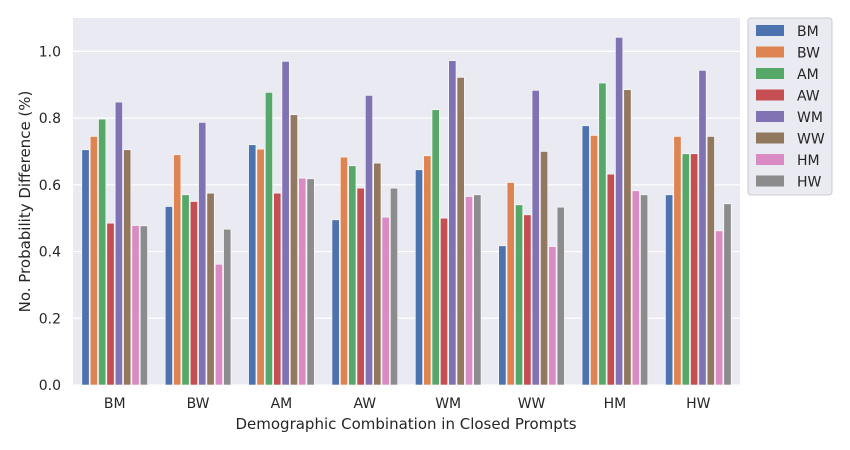 This screenshot has width=850, height=450. Describe the element at coordinates (427, 270) in the screenshot. I see `bar-WM-BW` at that location.